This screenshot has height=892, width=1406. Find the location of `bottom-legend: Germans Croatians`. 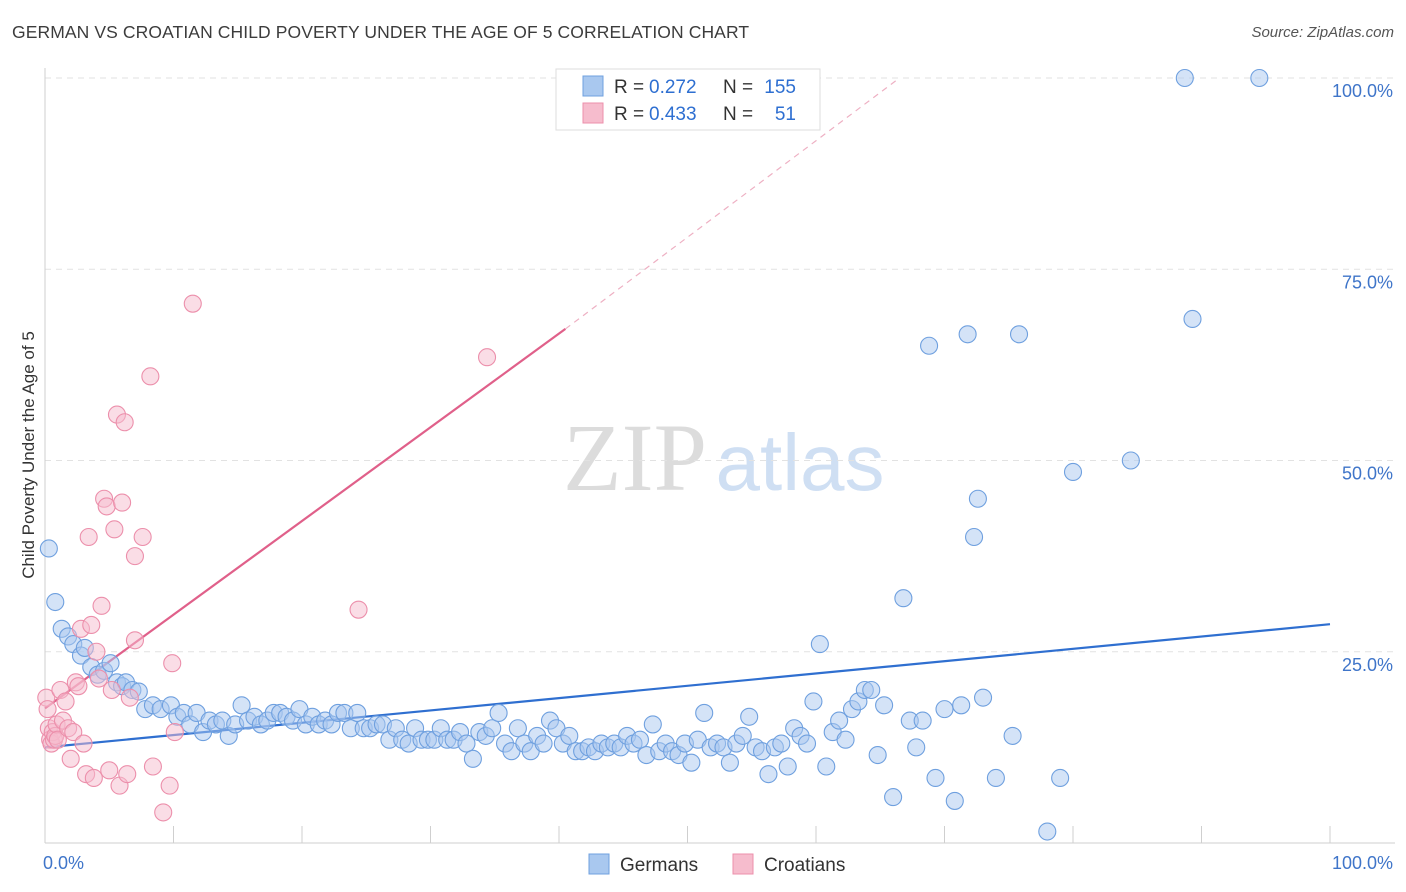

bottom-legend: Germans Croatians is located at coordinates (716, 864).